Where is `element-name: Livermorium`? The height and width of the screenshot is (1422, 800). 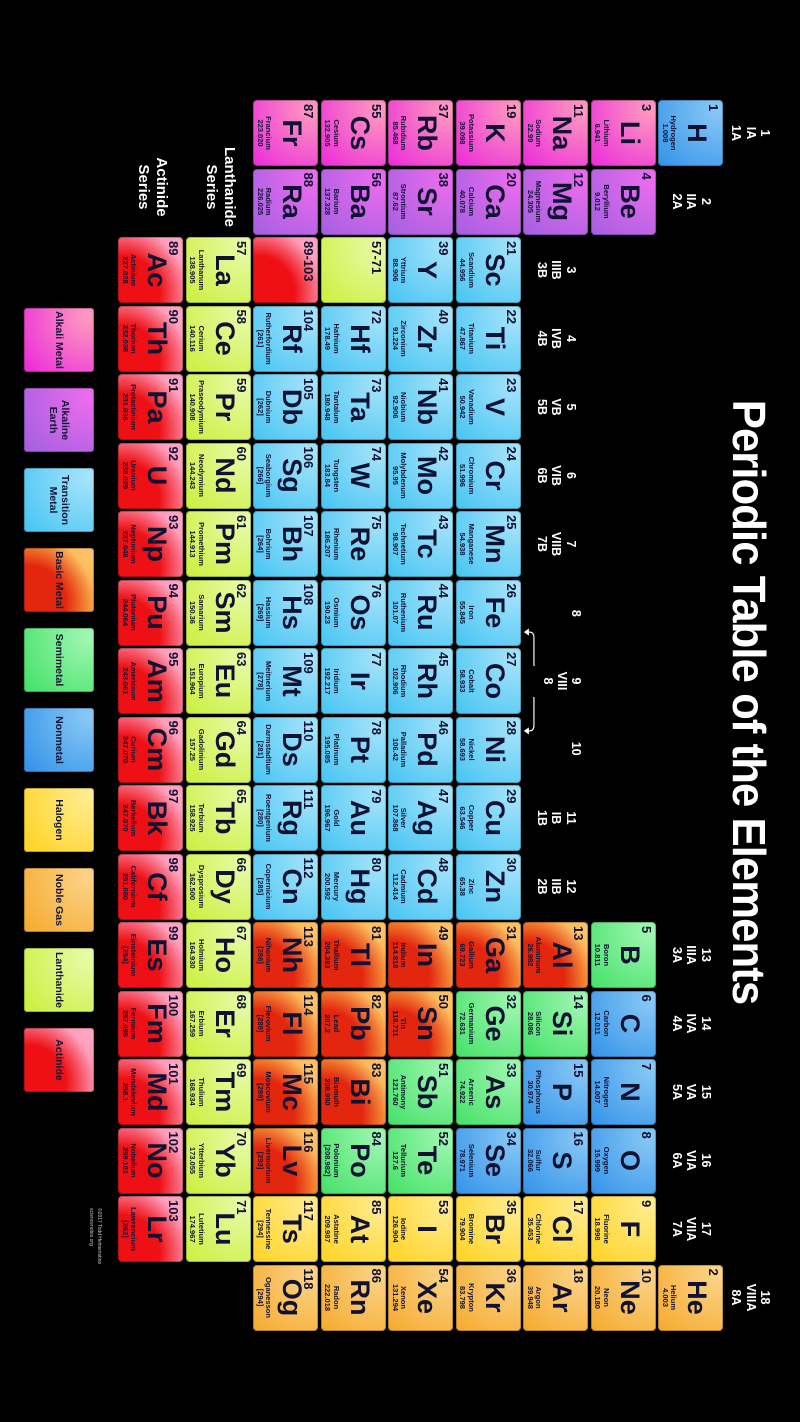
element-name: Livermorium is located at coordinates (269, 1160).